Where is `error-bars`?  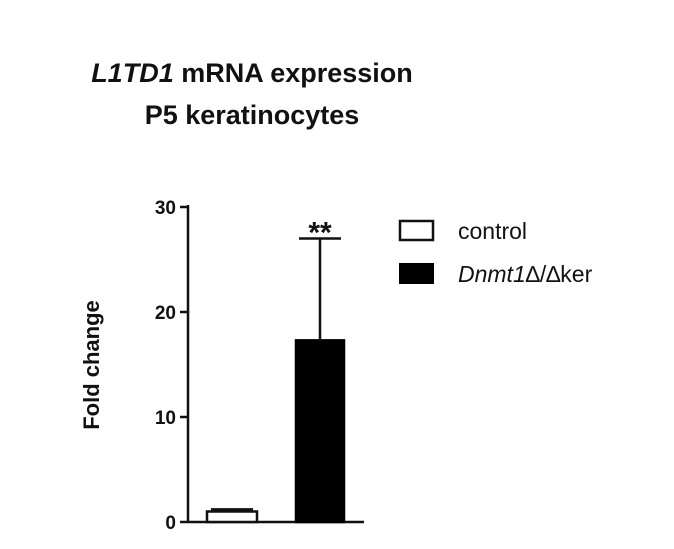
error-bars is located at coordinates (276, 374).